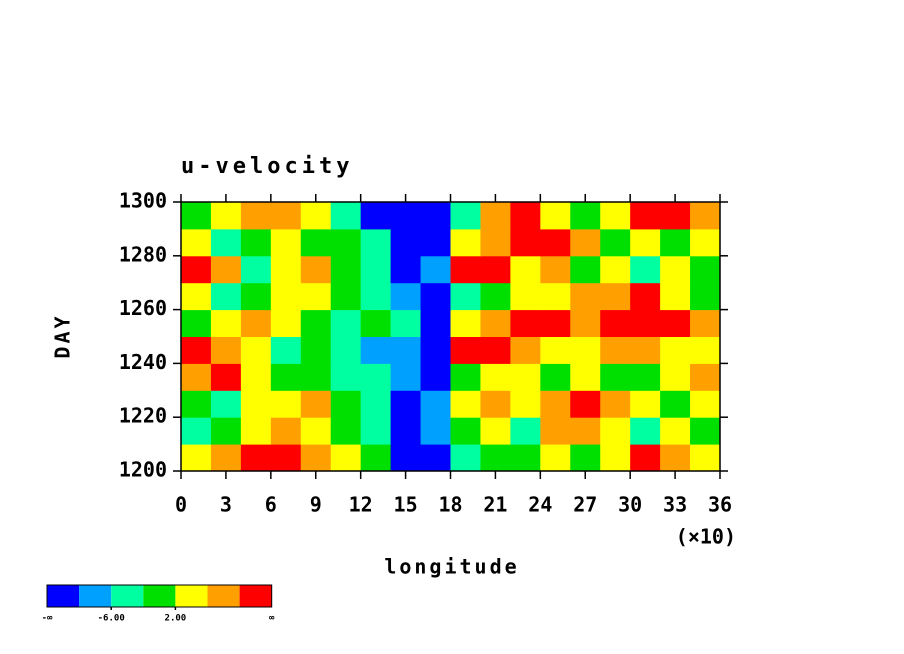 This screenshot has height=654, width=904. Describe the element at coordinates (143, 470) in the screenshot. I see `y-tick-label: 1200` at that location.